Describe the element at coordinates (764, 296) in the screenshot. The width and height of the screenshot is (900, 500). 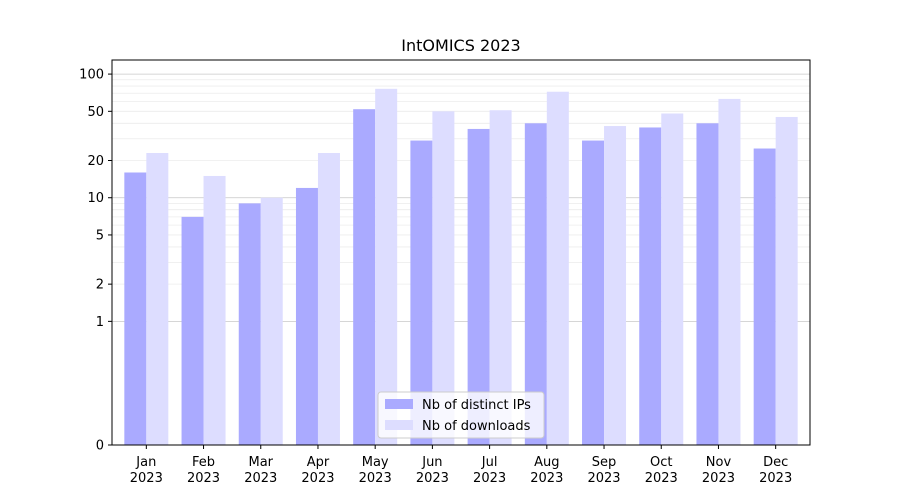
I see `bar-distinct-ips-dec` at that location.